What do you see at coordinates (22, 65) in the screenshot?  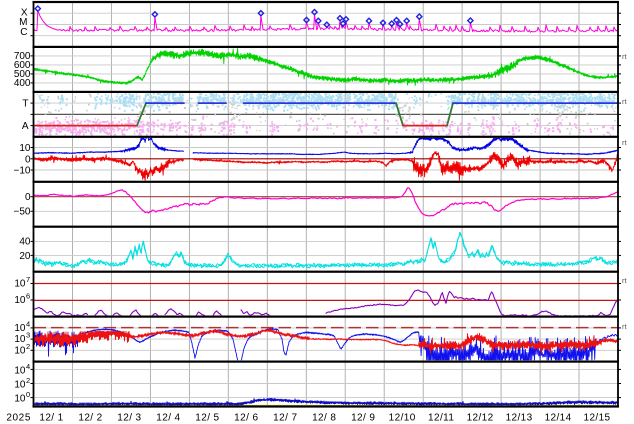 I see `svg-text: 600` at bounding box center [22, 65].